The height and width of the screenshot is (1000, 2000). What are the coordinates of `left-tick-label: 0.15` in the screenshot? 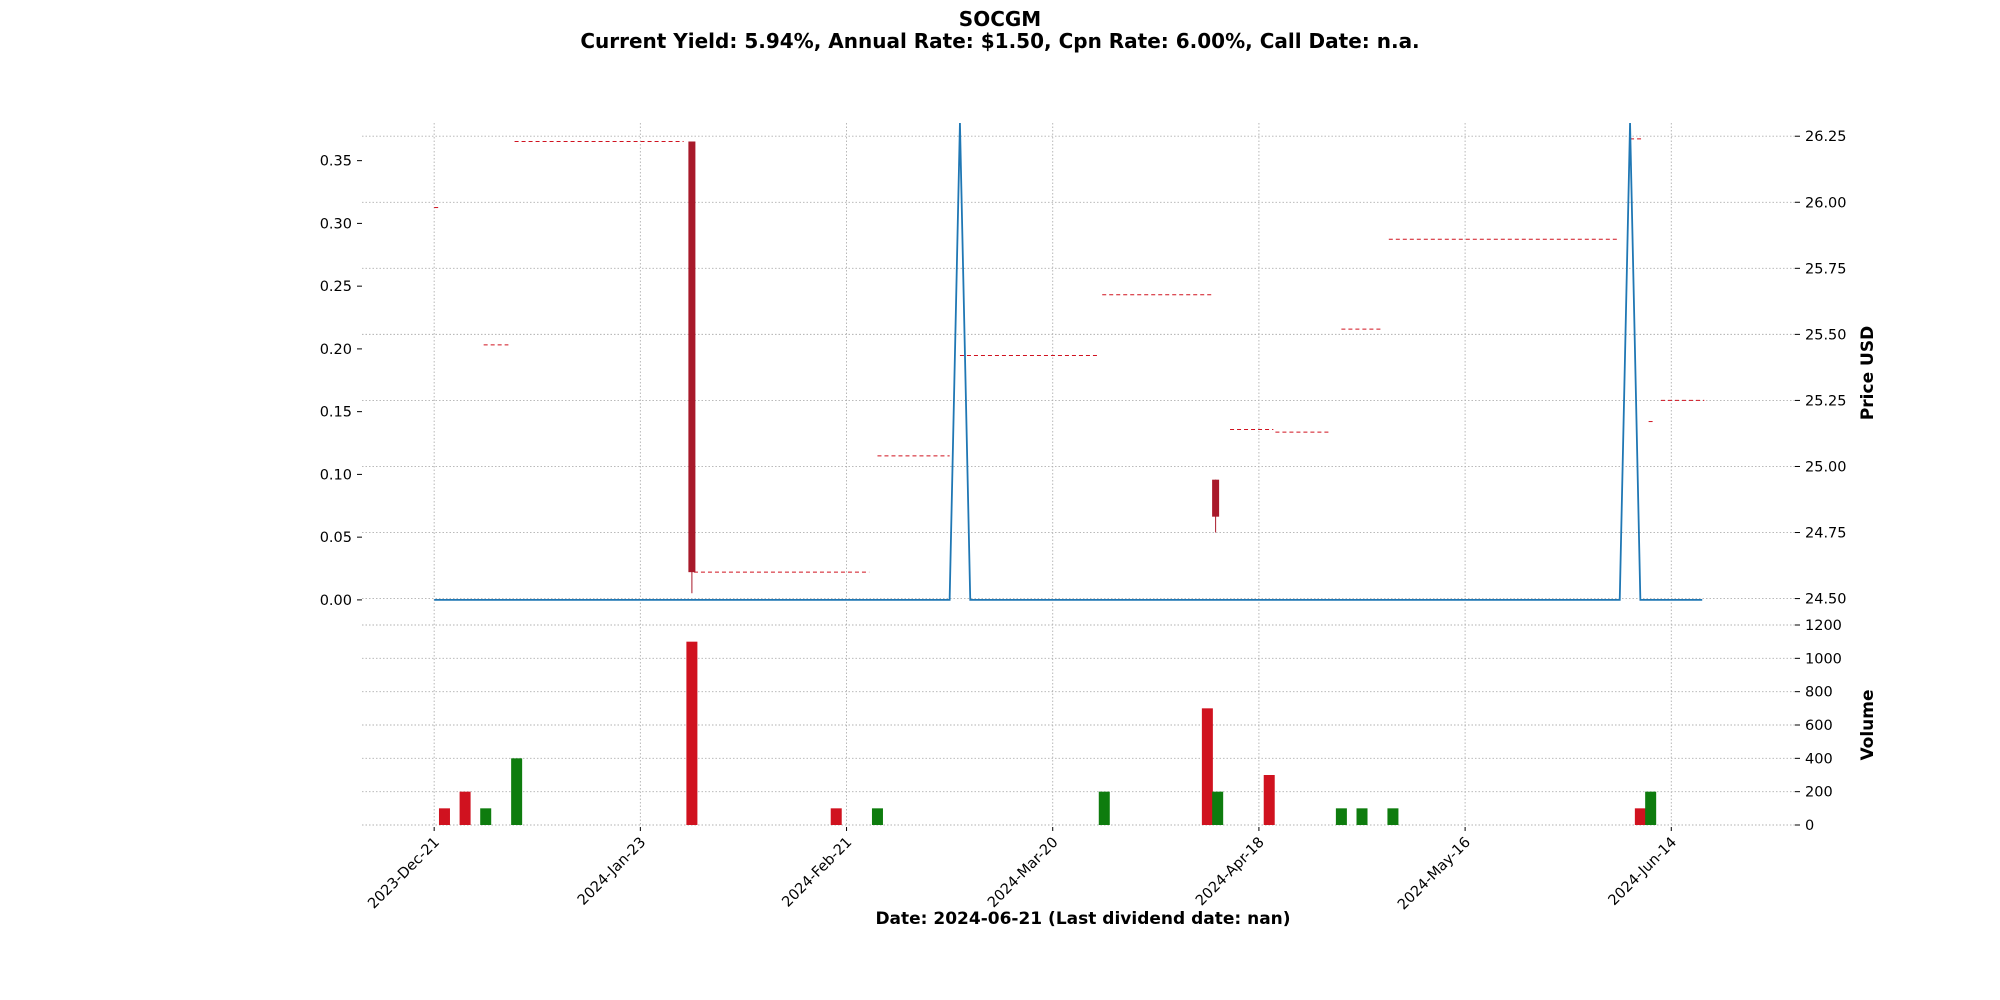 It's located at (336, 413).